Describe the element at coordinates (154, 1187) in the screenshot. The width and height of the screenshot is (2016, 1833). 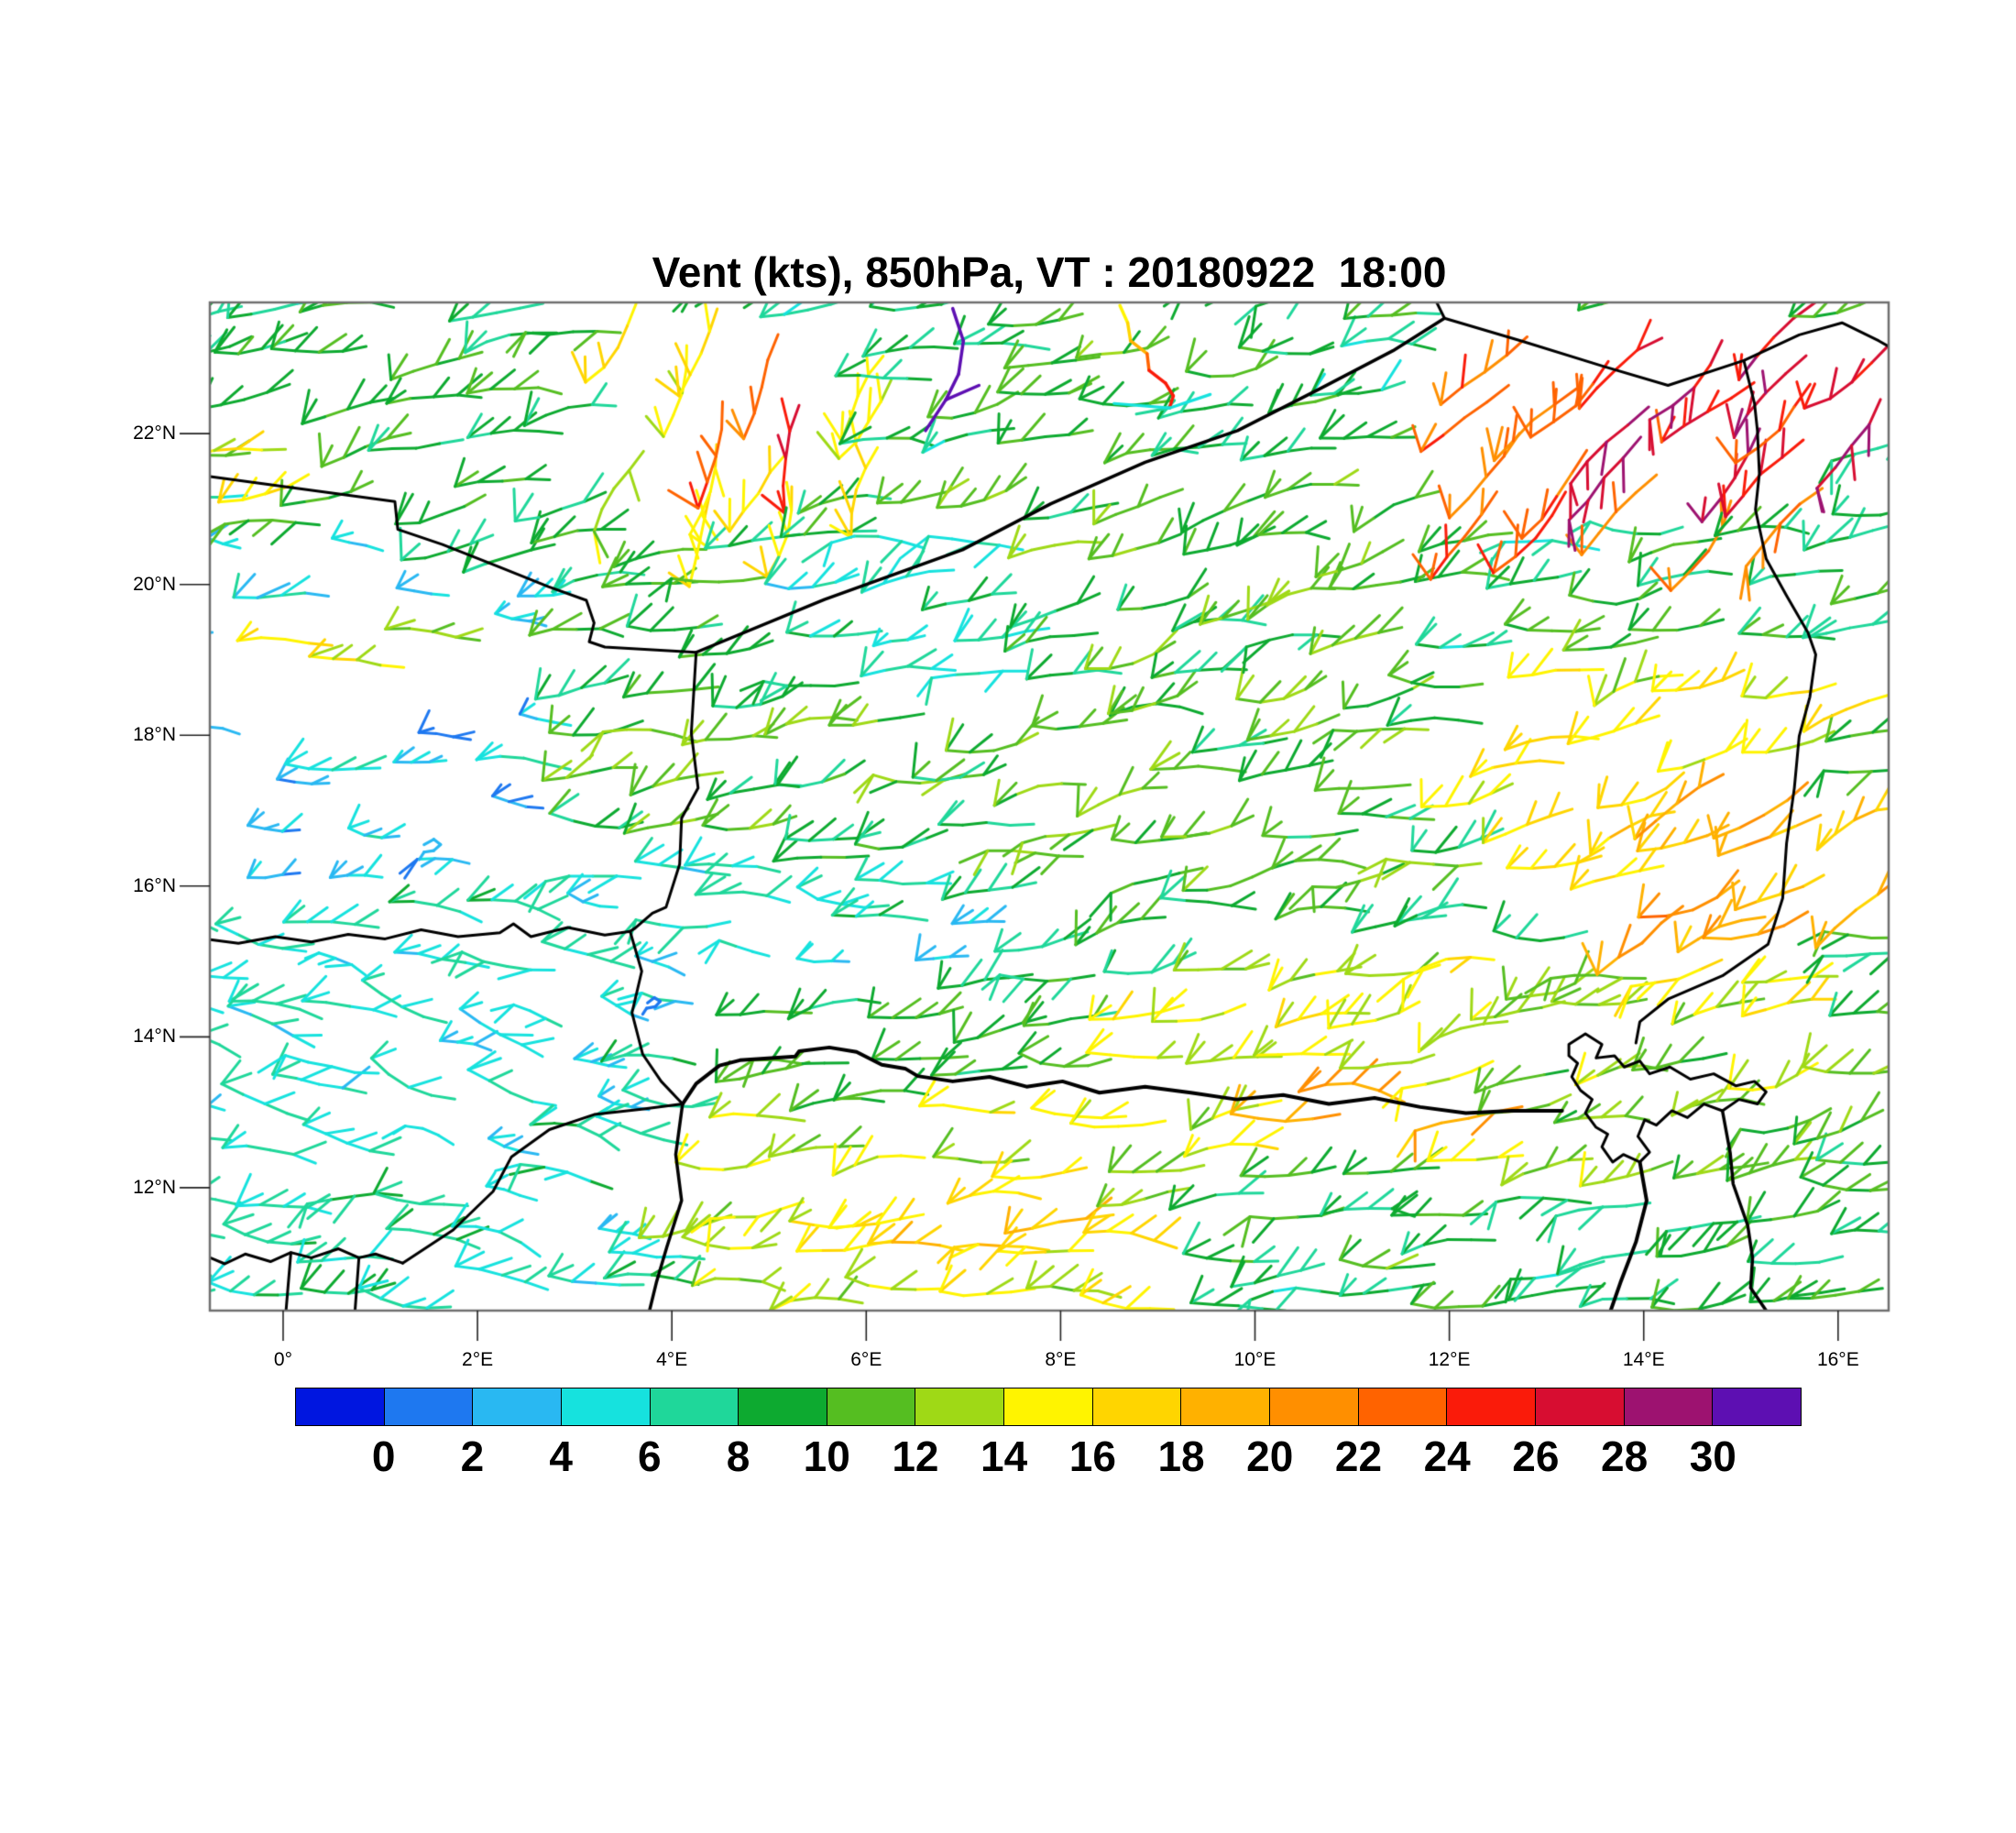
I see `y-tick-label: 12°N` at that location.